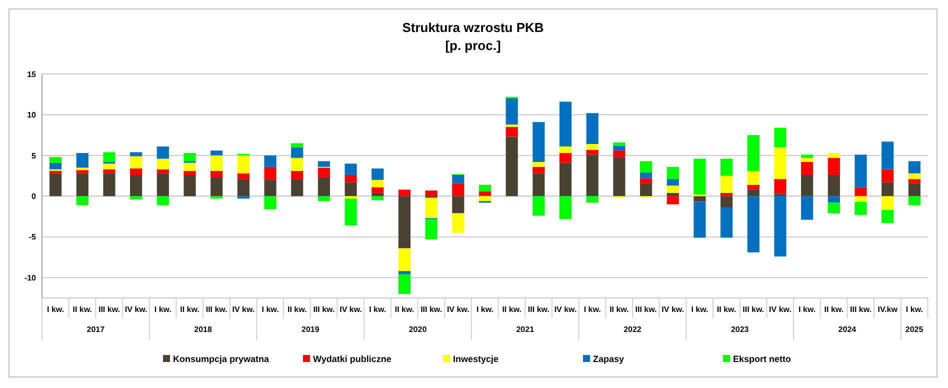  Describe the element at coordinates (32, 74) in the screenshot. I see `y-tick-label: 15` at that location.